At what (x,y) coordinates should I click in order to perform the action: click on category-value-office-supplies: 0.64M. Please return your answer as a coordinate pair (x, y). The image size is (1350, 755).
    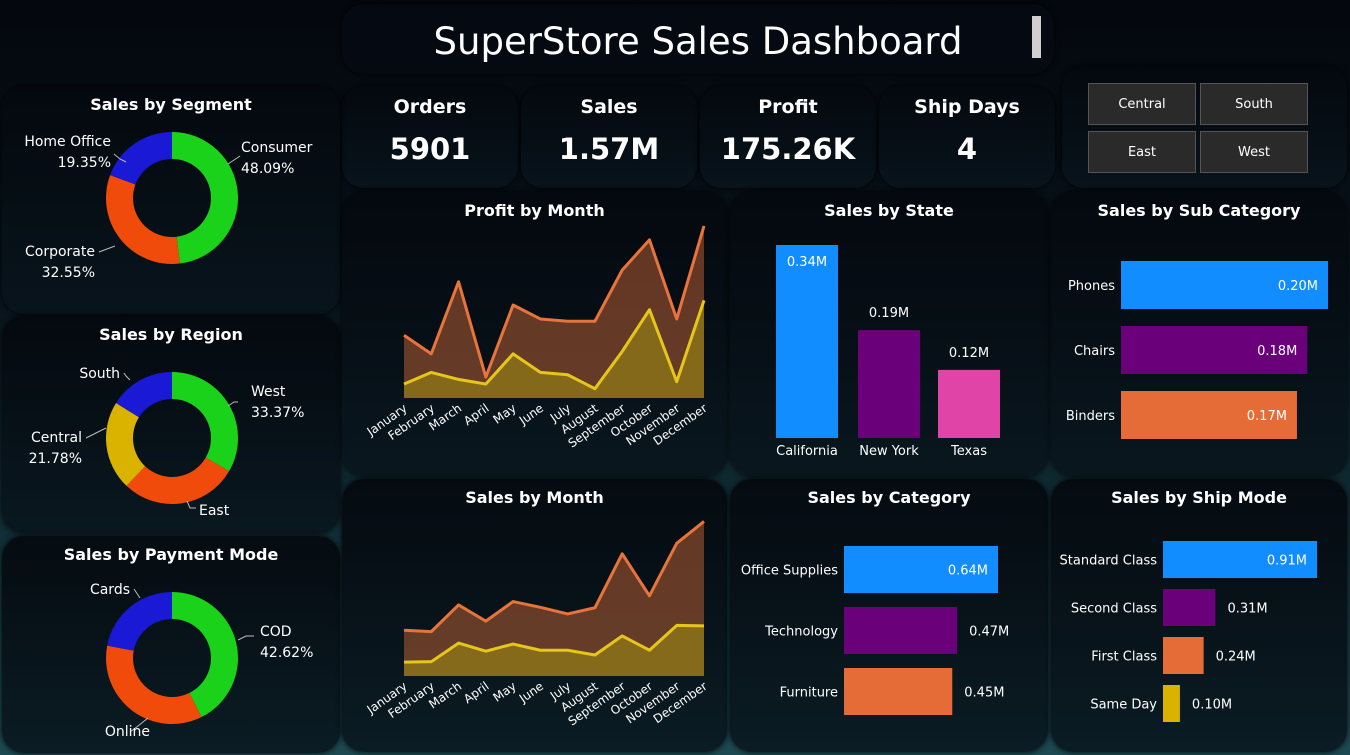
    Looking at the image, I should click on (968, 571).